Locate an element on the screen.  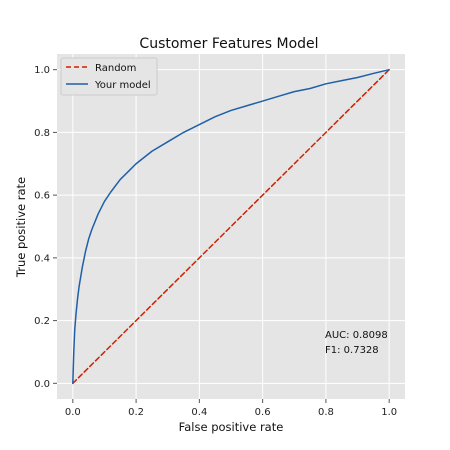
y-tick-label: 1.0 is located at coordinates (42, 70).